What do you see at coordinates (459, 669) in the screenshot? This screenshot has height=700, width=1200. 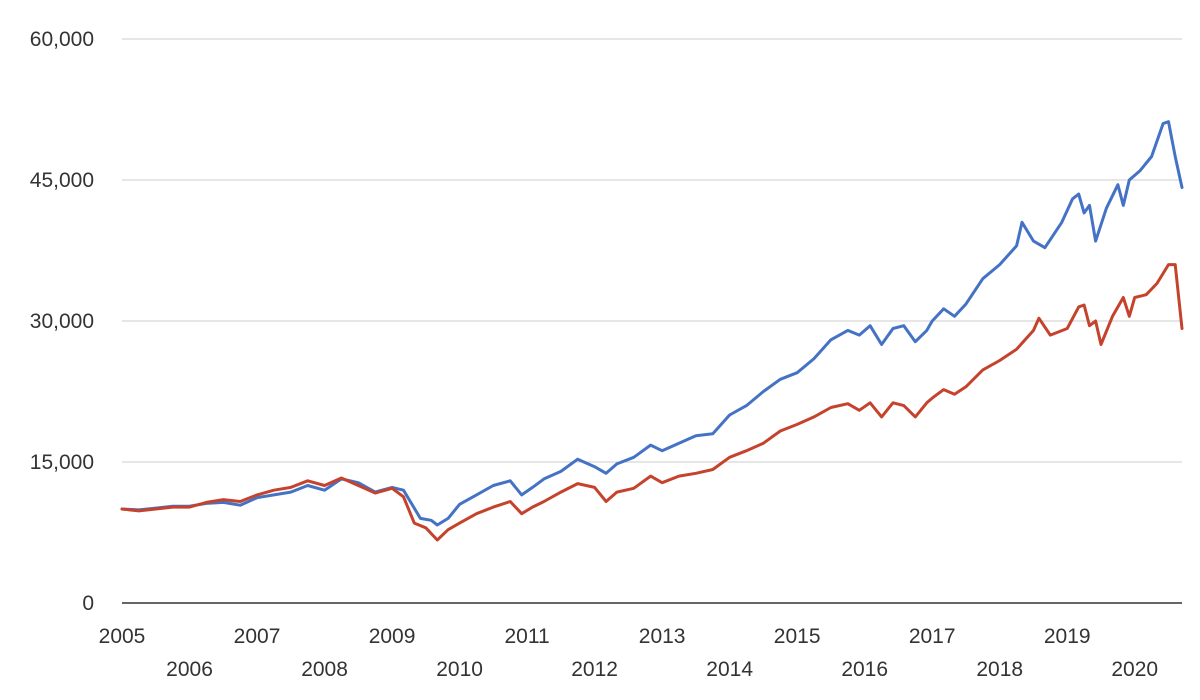 I see `x-tick-label: 2010` at bounding box center [459, 669].